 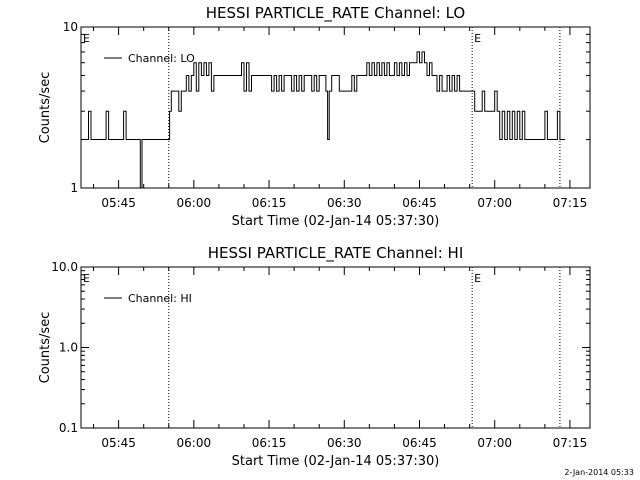 What do you see at coordinates (74, 188) in the screenshot?
I see `y-tick-label: 1` at bounding box center [74, 188].